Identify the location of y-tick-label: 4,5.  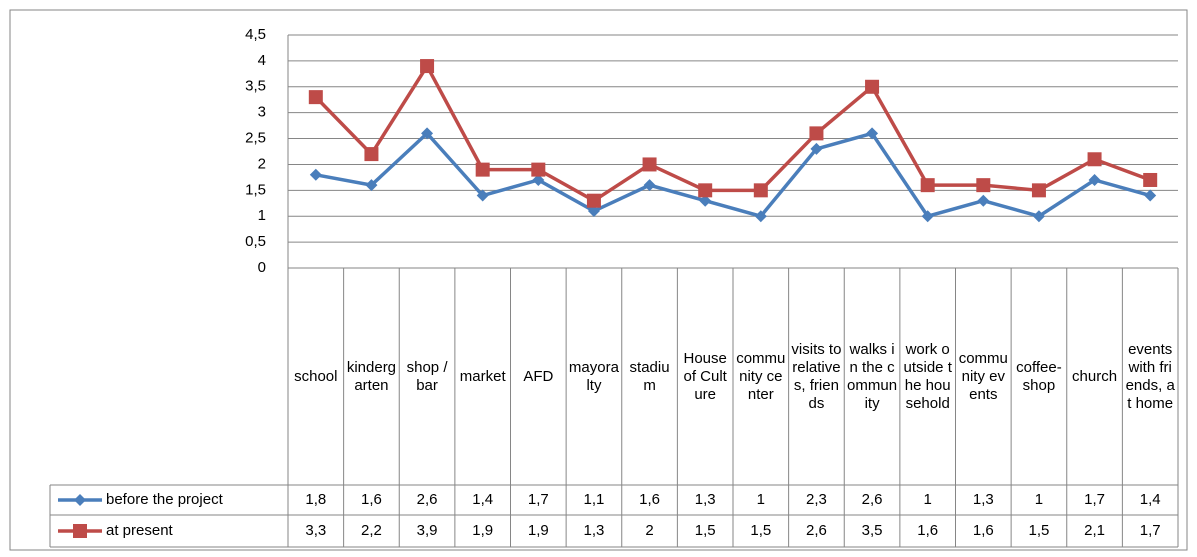
(255, 34).